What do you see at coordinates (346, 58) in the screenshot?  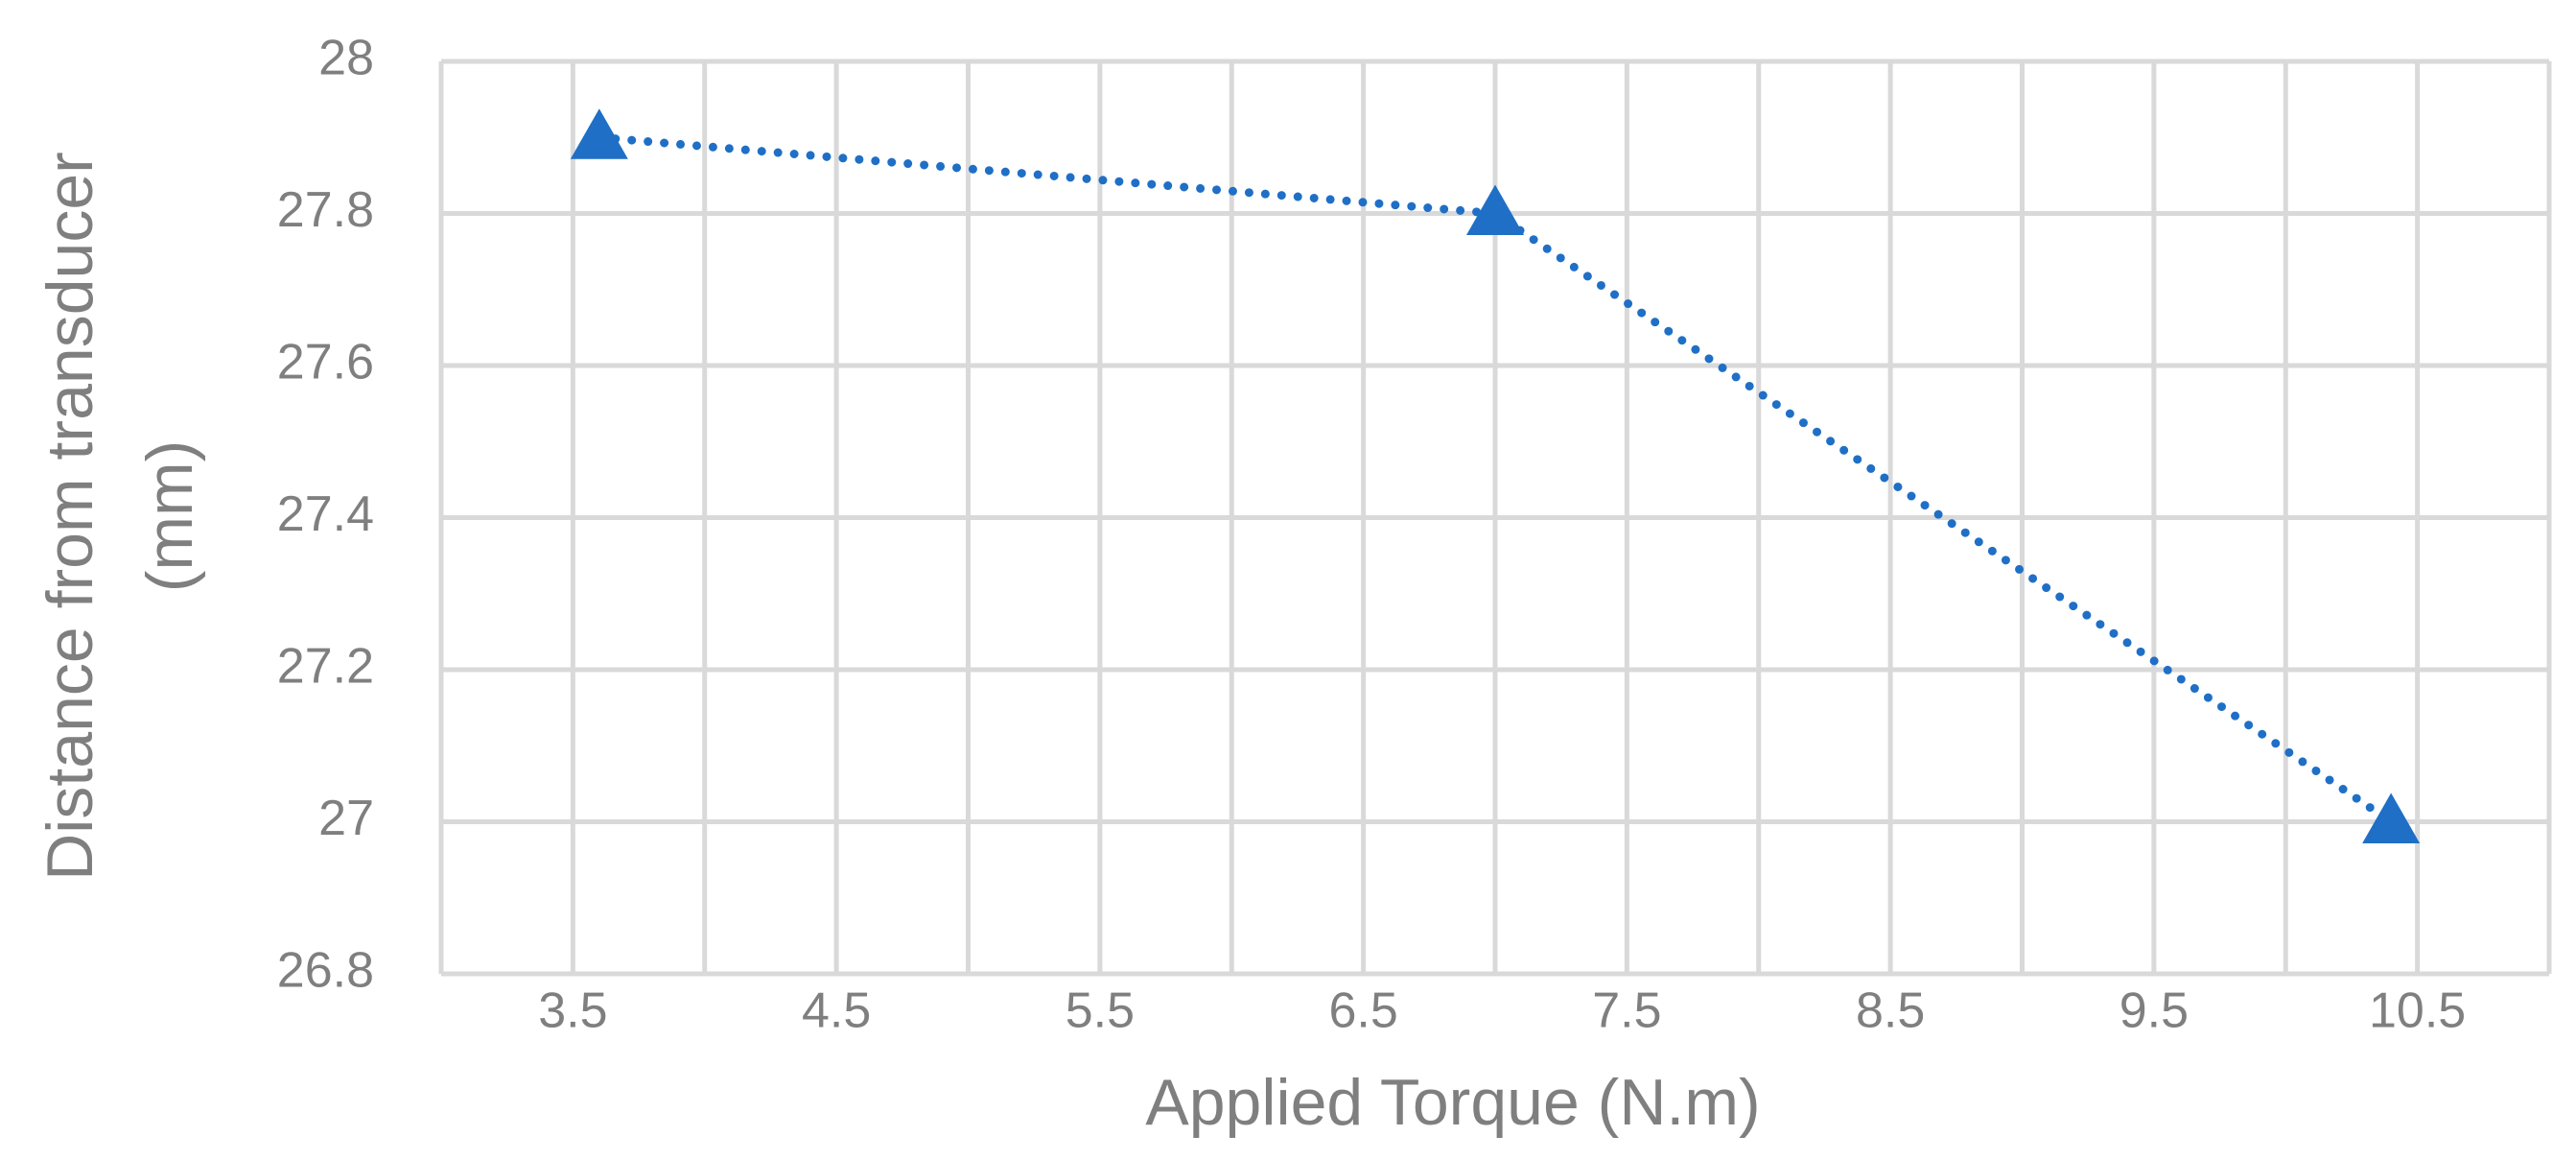 I see `y-tick-label: 28` at bounding box center [346, 58].